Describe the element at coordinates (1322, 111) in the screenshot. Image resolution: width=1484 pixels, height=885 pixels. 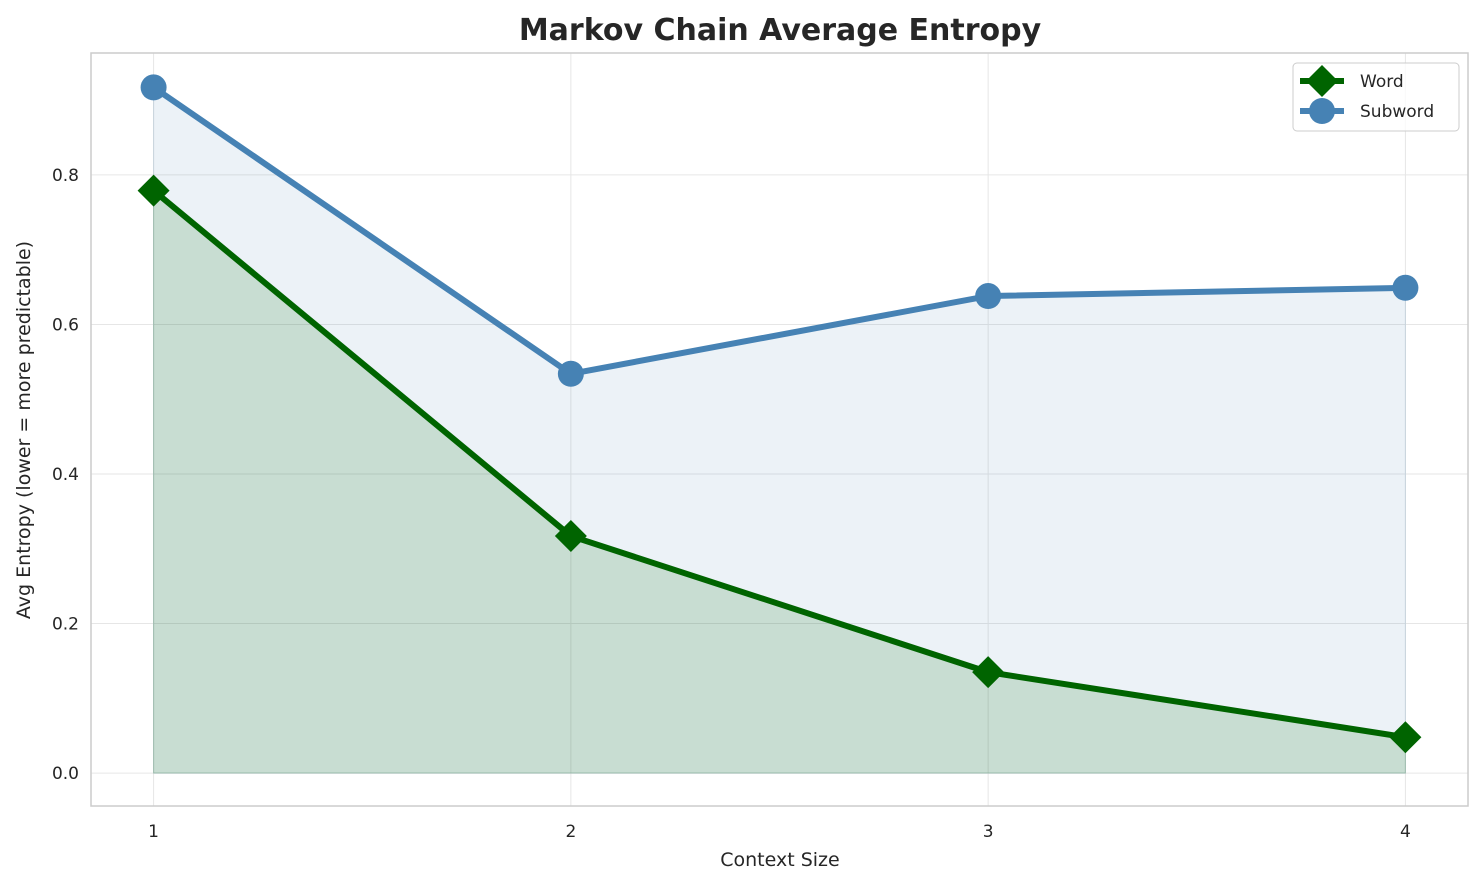
I see `legend-marker-circle` at that location.